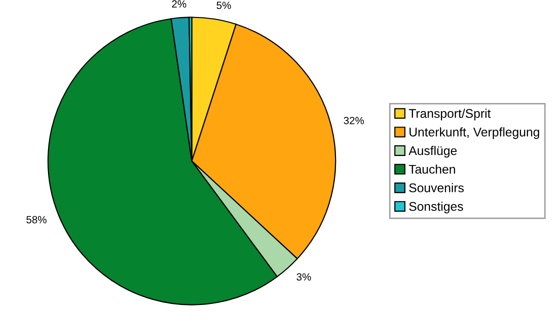 The width and height of the screenshot is (560, 322). What do you see at coordinates (475, 133) in the screenshot?
I see `legend-label: Unterkunft, Verpflegung` at bounding box center [475, 133].